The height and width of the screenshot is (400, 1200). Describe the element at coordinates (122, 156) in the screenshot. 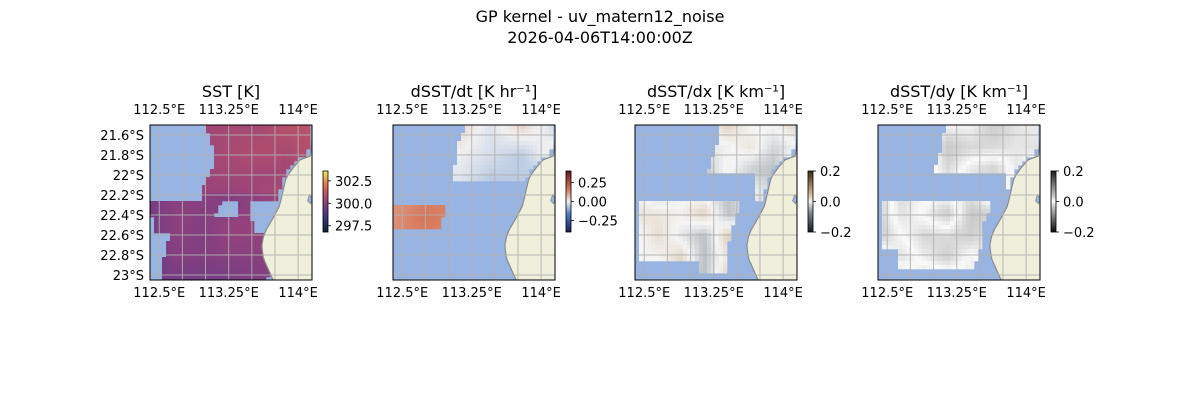

I see `y-tick-label: 21.8°S` at that location.